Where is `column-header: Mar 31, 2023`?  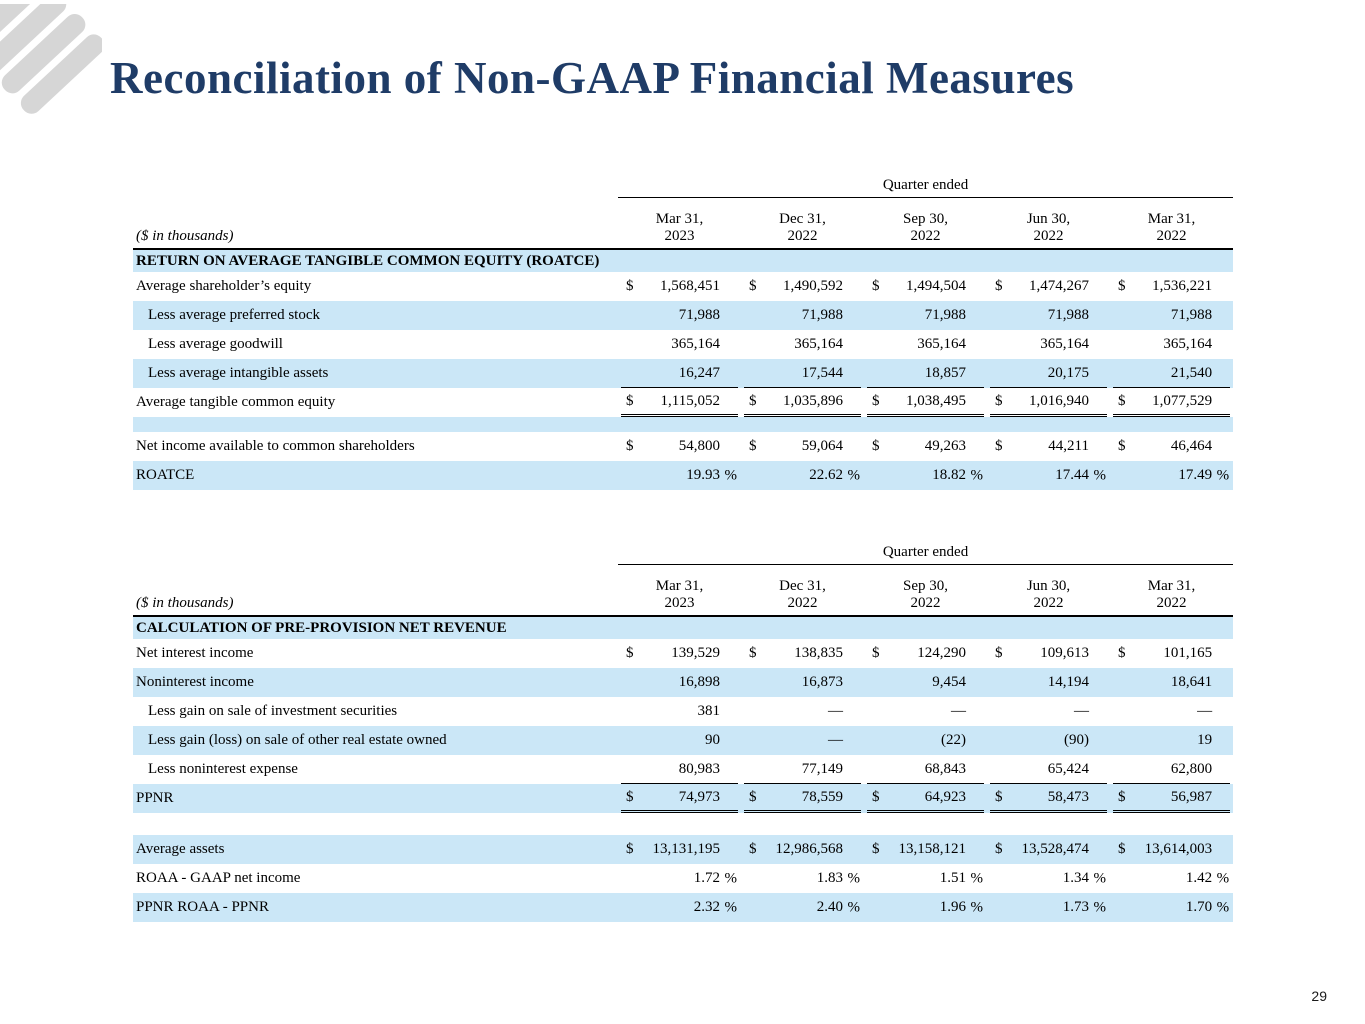 column-header: Mar 31, 2023 is located at coordinates (679, 590).